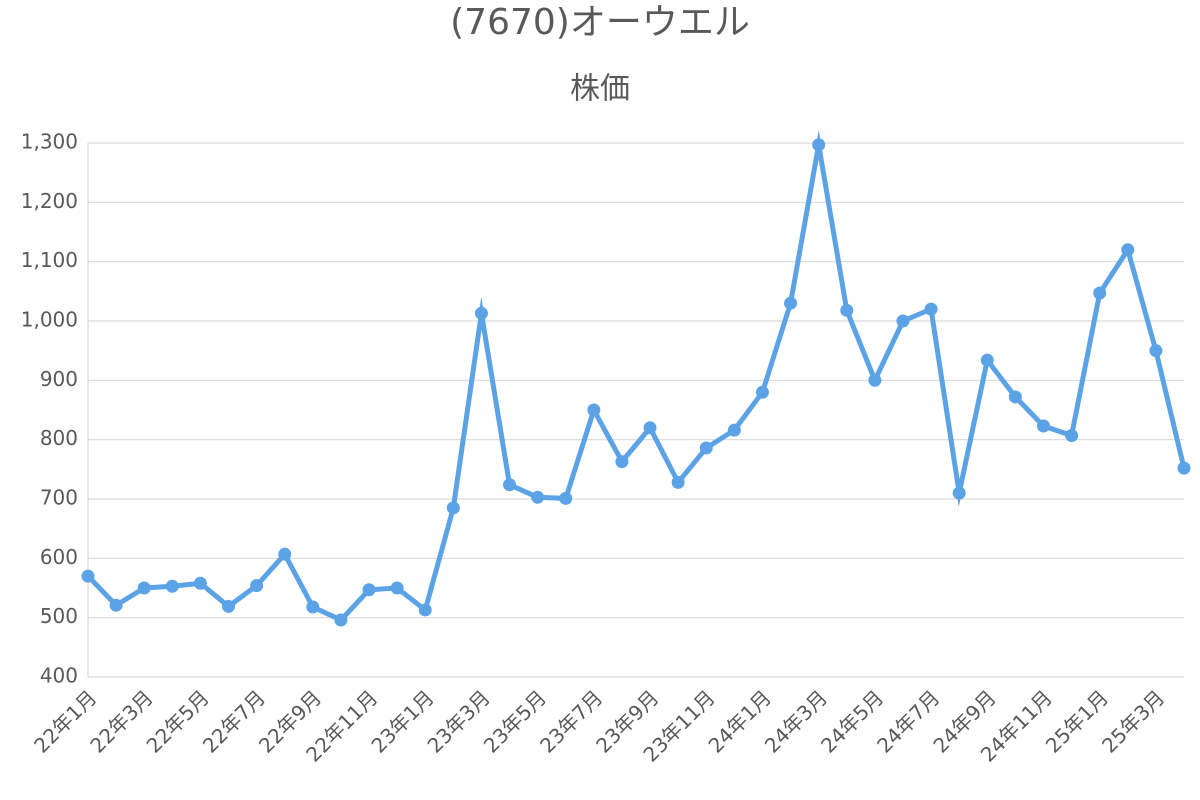 The width and height of the screenshot is (1200, 800). I want to click on chart-subtitle: 株価, so click(600, 89).